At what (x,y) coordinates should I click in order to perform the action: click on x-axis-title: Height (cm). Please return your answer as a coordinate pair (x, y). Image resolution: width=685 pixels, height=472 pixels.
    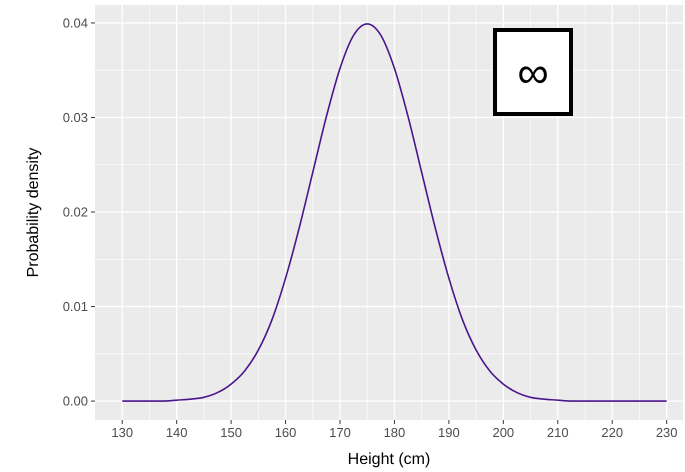
    Looking at the image, I should click on (389, 459).